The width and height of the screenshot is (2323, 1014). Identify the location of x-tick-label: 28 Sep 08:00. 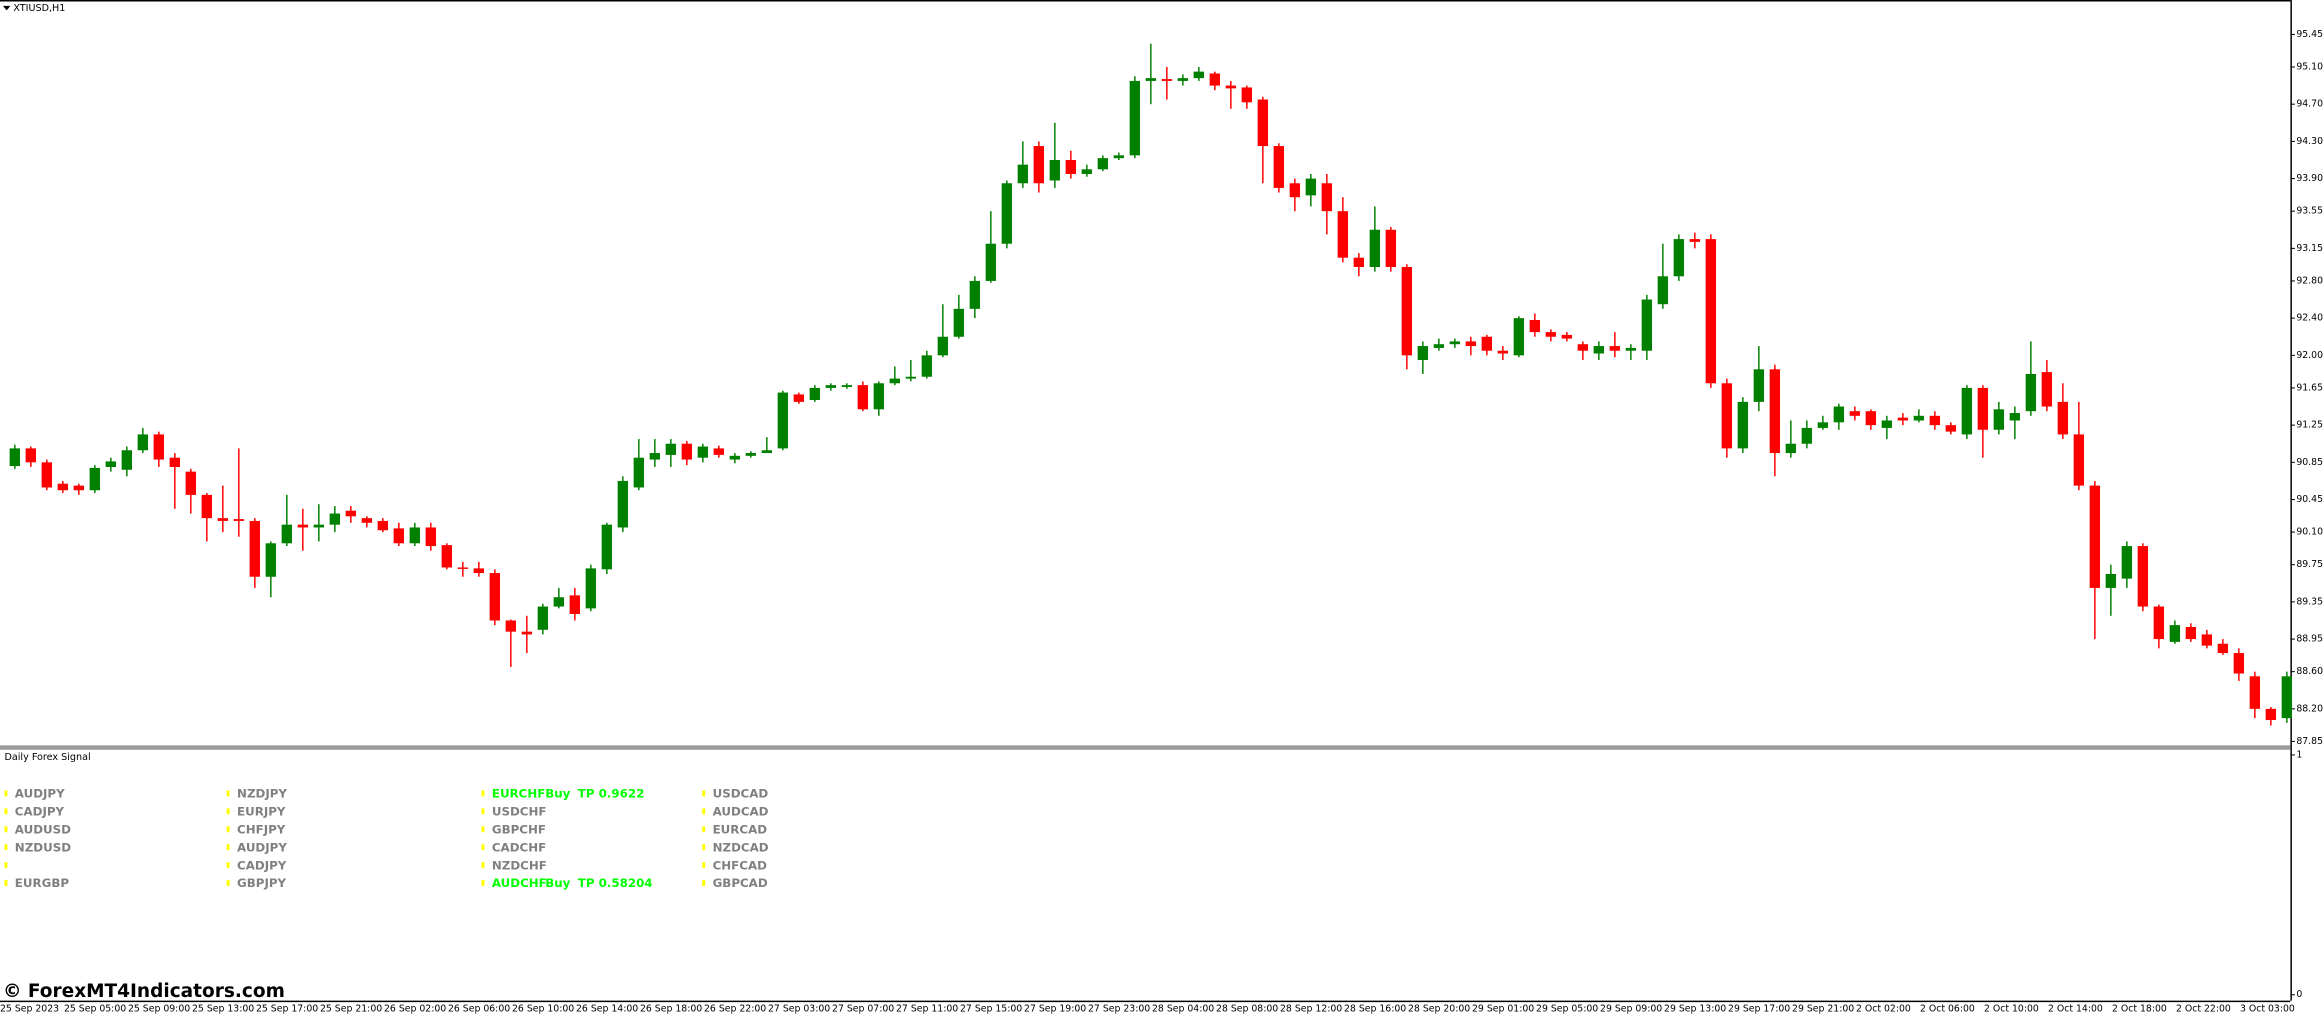
(1247, 1008).